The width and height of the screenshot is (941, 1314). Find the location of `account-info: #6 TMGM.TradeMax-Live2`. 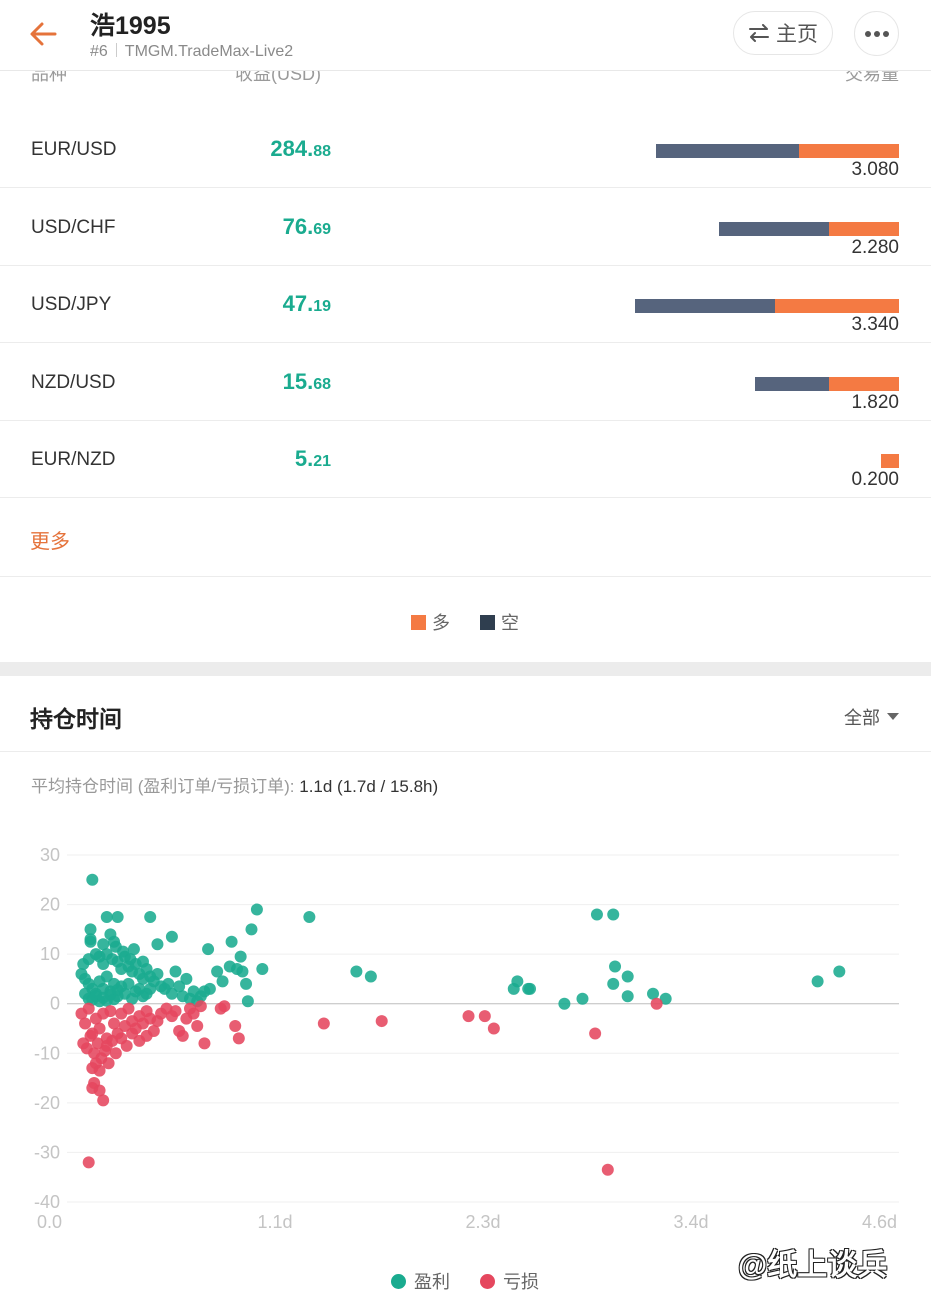

account-info: #6 TMGM.TradeMax-Live2 is located at coordinates (191, 52).